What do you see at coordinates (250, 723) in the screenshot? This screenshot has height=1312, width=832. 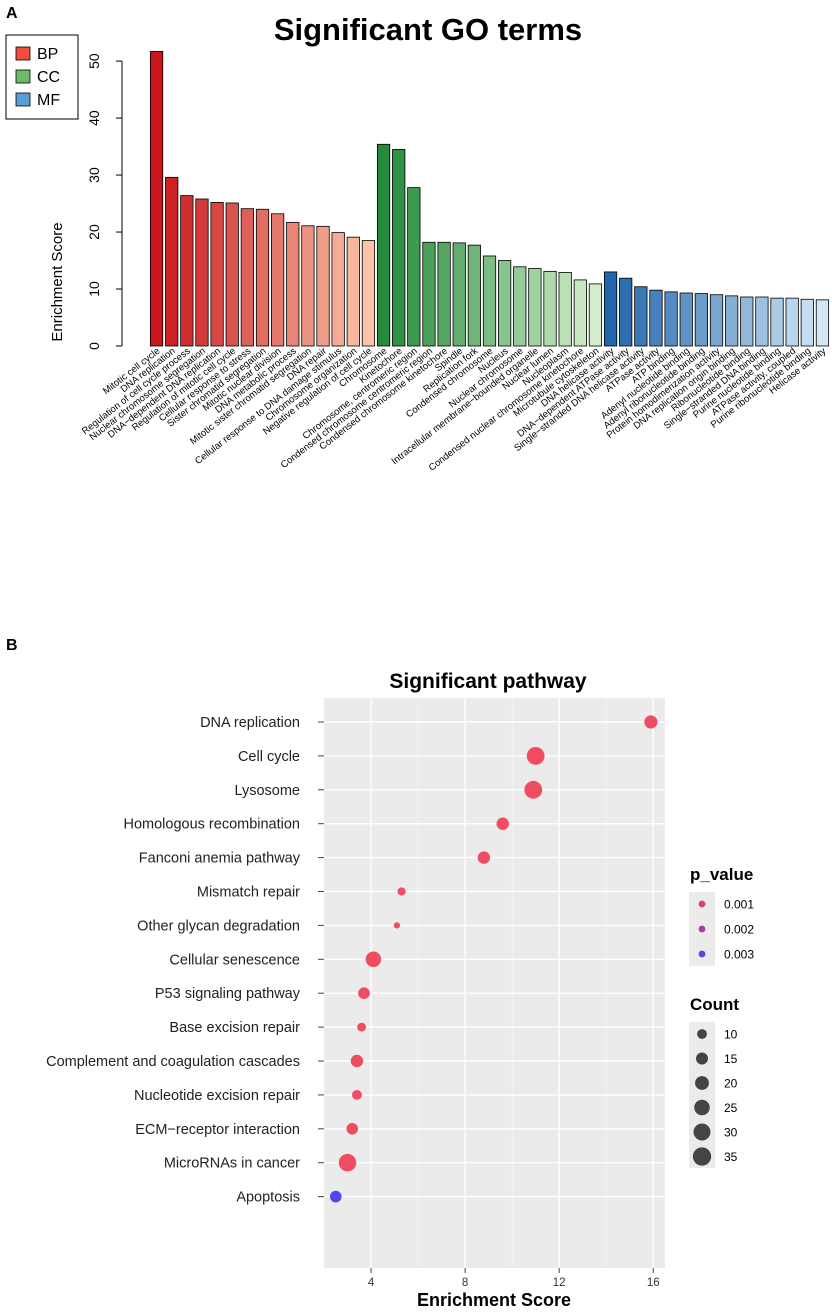 I see `pathway-y-tick-label: DNA replication` at bounding box center [250, 723].